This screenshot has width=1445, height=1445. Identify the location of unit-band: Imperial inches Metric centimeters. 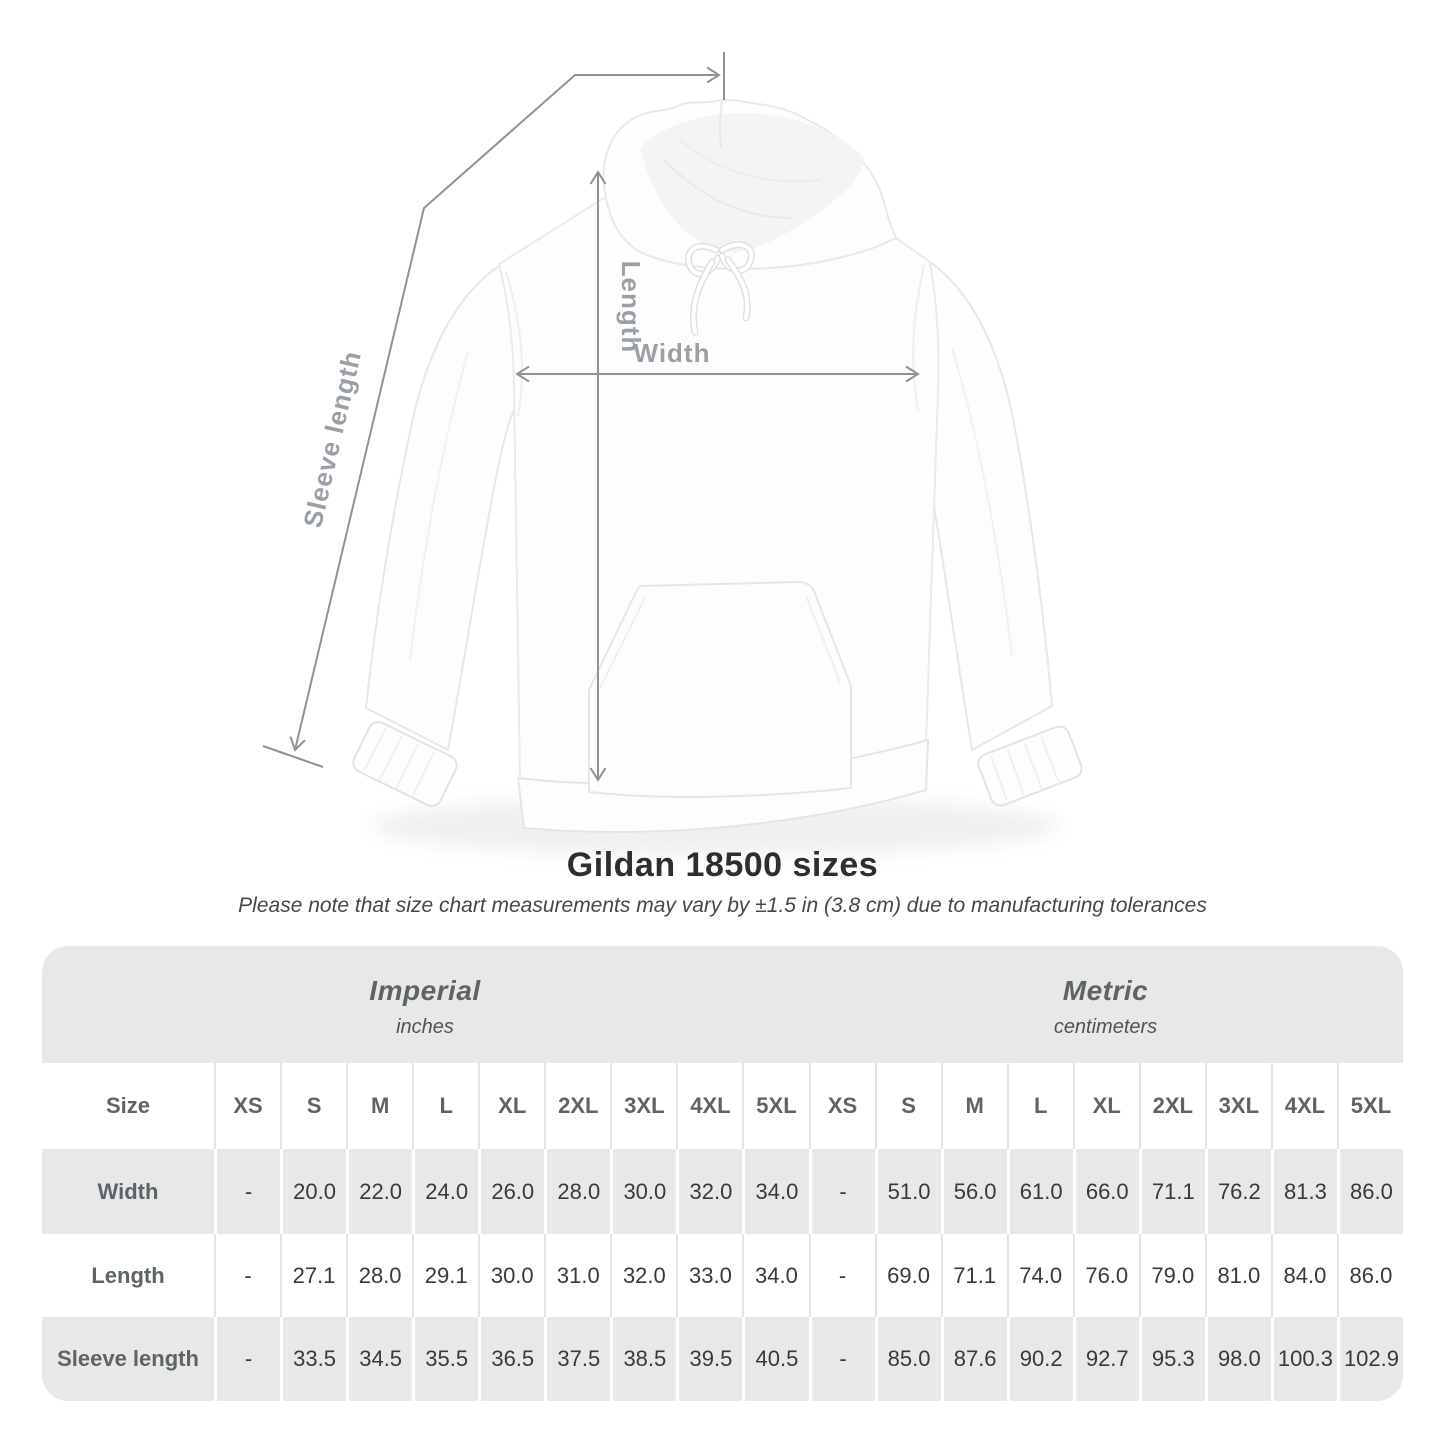
(722, 1004).